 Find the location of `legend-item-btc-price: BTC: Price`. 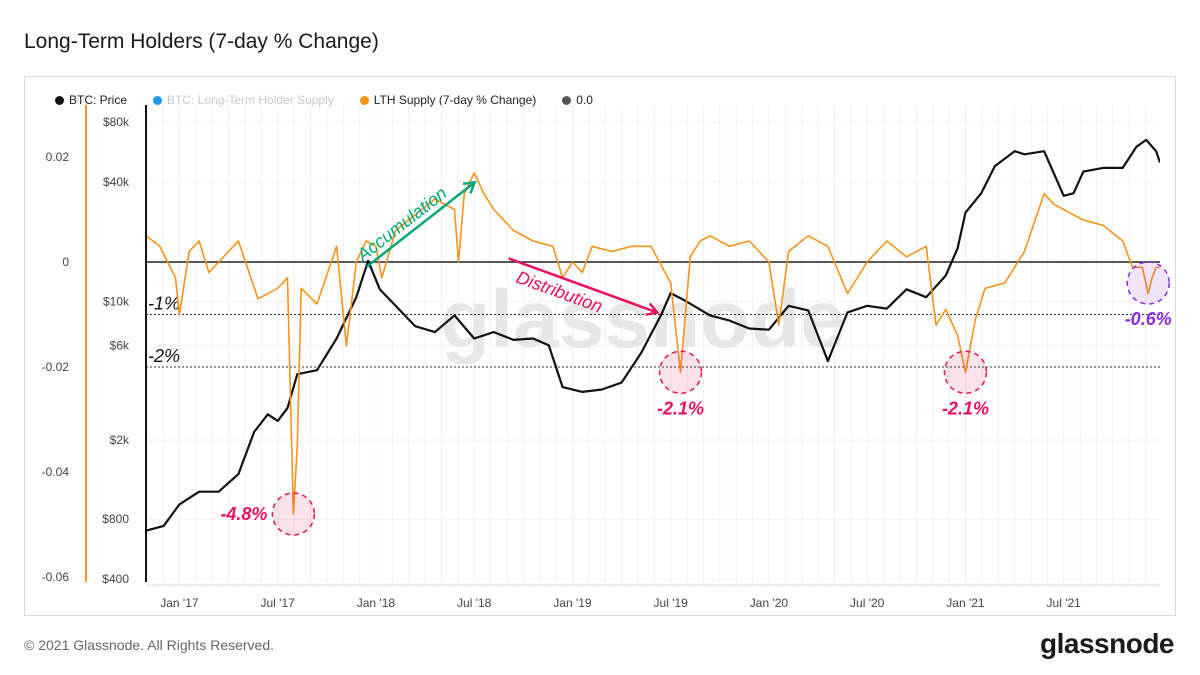

legend-item-btc-price: BTC: Price is located at coordinates (91, 100).